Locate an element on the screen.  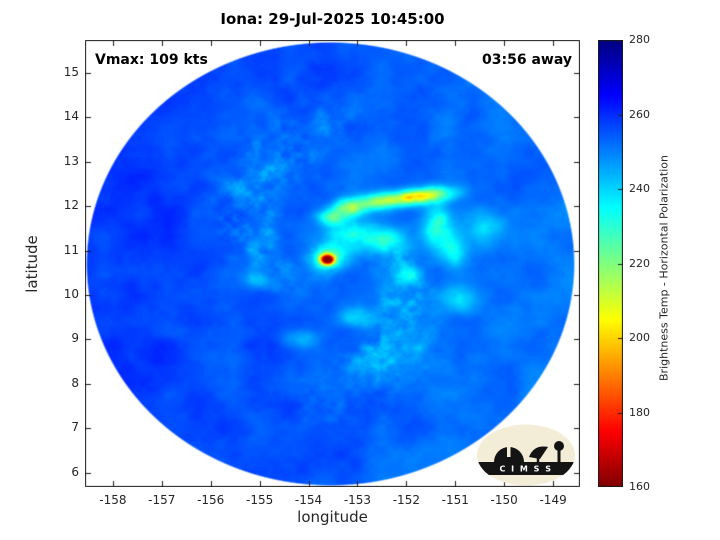
logo-text: C I M S S is located at coordinates (526, 469).